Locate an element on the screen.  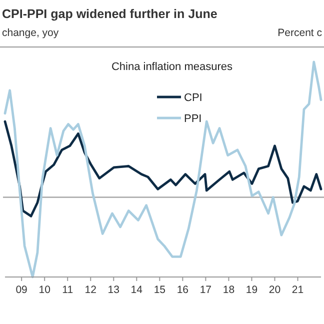
x-tick-label: 10 is located at coordinates (44, 290).